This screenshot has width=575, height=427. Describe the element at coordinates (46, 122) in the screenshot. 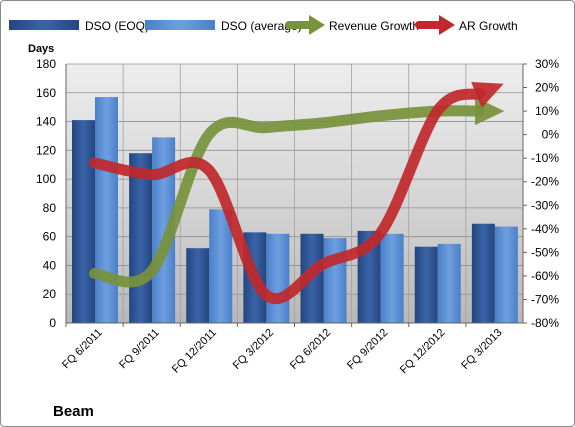

I see `left-tick-label: 140` at that location.